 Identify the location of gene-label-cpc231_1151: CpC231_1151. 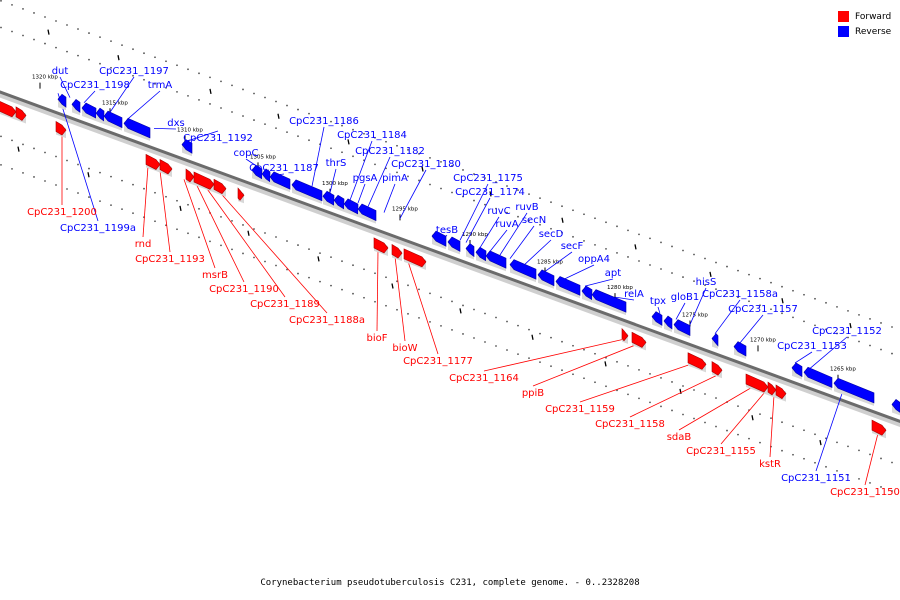
(816, 478).